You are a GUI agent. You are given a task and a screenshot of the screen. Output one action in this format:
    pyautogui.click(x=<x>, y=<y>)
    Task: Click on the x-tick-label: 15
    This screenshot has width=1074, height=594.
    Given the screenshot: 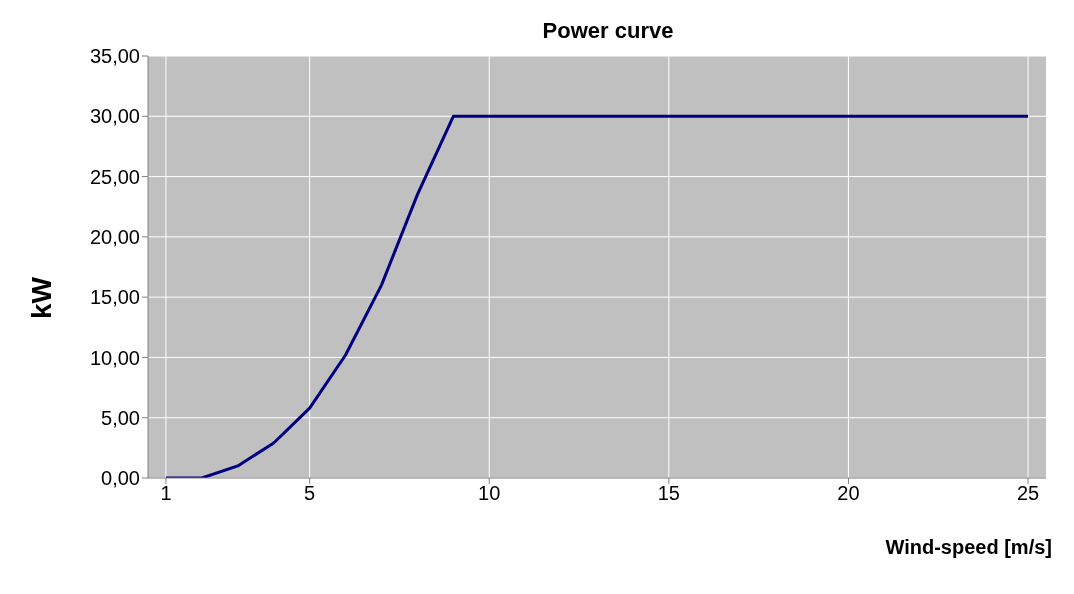 What is the action you would take?
    pyautogui.click(x=668, y=493)
    